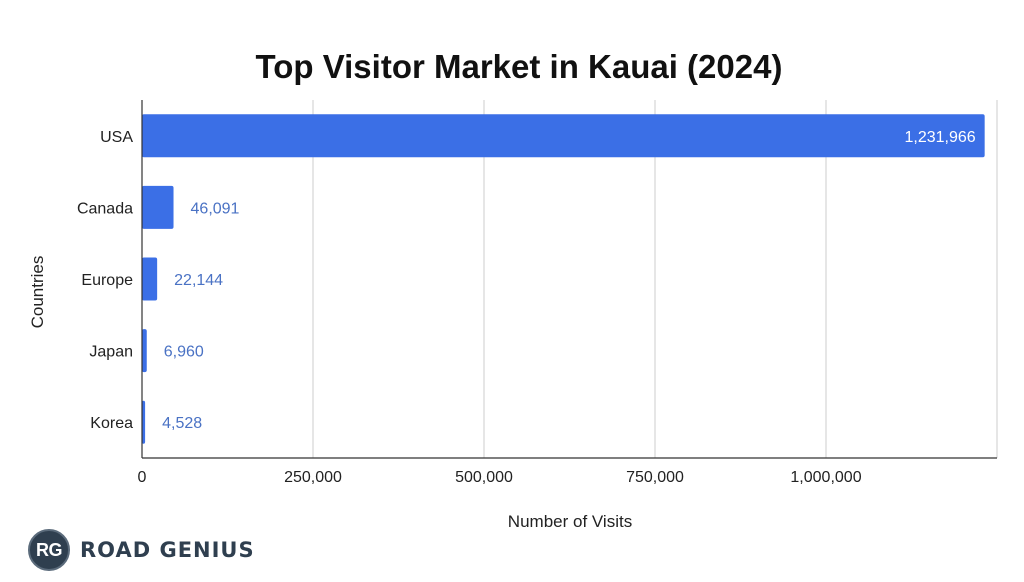 The height and width of the screenshot is (582, 1024). I want to click on brand-logo: RG ROAD GENIUS, so click(141, 550).